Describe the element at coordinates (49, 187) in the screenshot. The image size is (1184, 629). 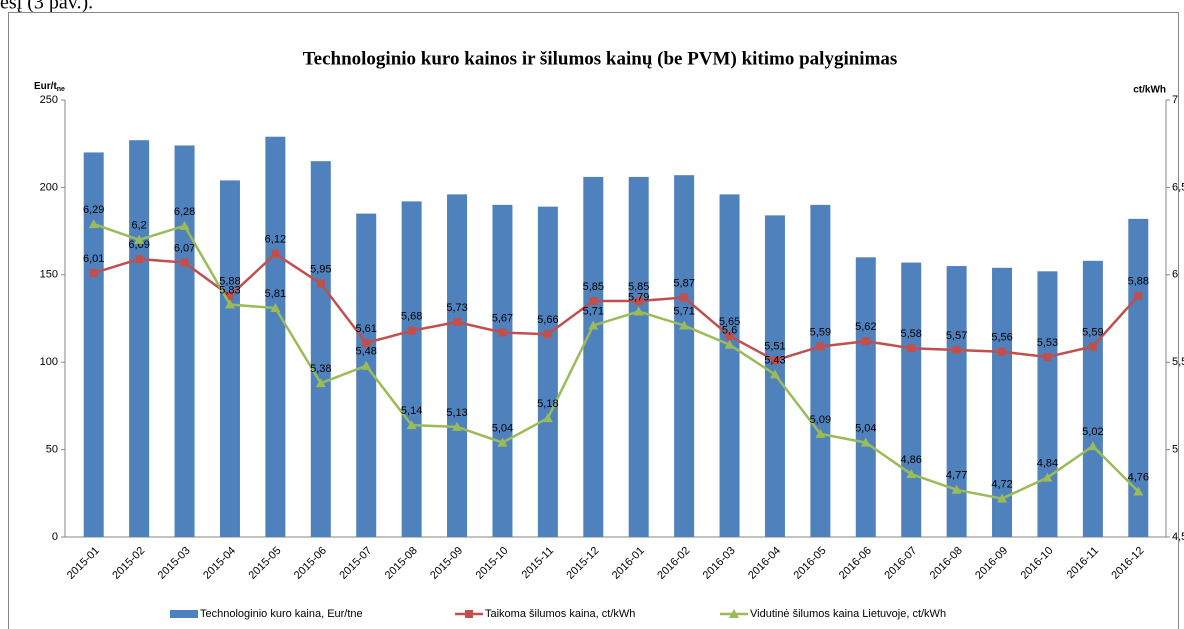
I see `y-tick-label: 200` at that location.